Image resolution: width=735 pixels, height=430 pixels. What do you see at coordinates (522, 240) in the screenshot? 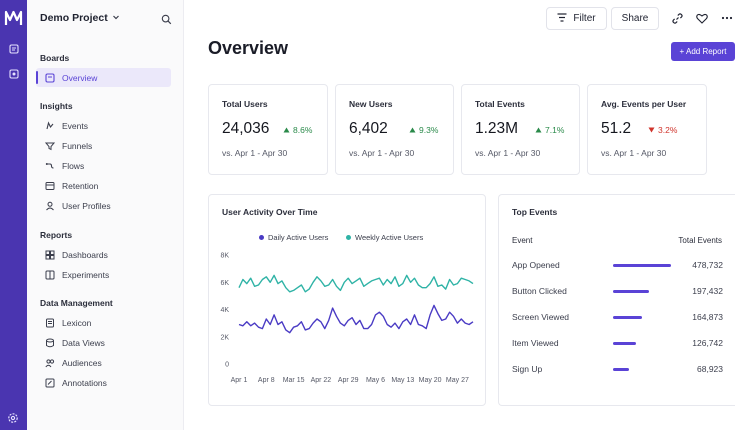
I see `col-header-event: Event` at bounding box center [522, 240].